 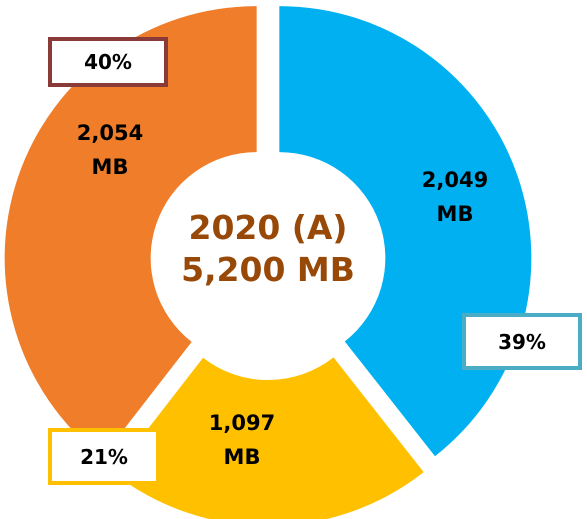 What do you see at coordinates (242, 440) in the screenshot?
I see `value-label: 1,097 MB` at bounding box center [242, 440].